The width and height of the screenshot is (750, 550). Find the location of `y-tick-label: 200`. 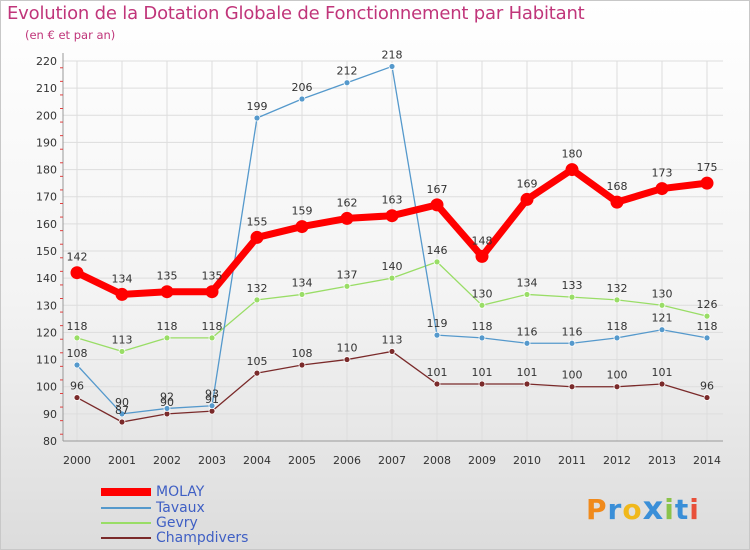

y-tick-label: 200 is located at coordinates (46, 115).